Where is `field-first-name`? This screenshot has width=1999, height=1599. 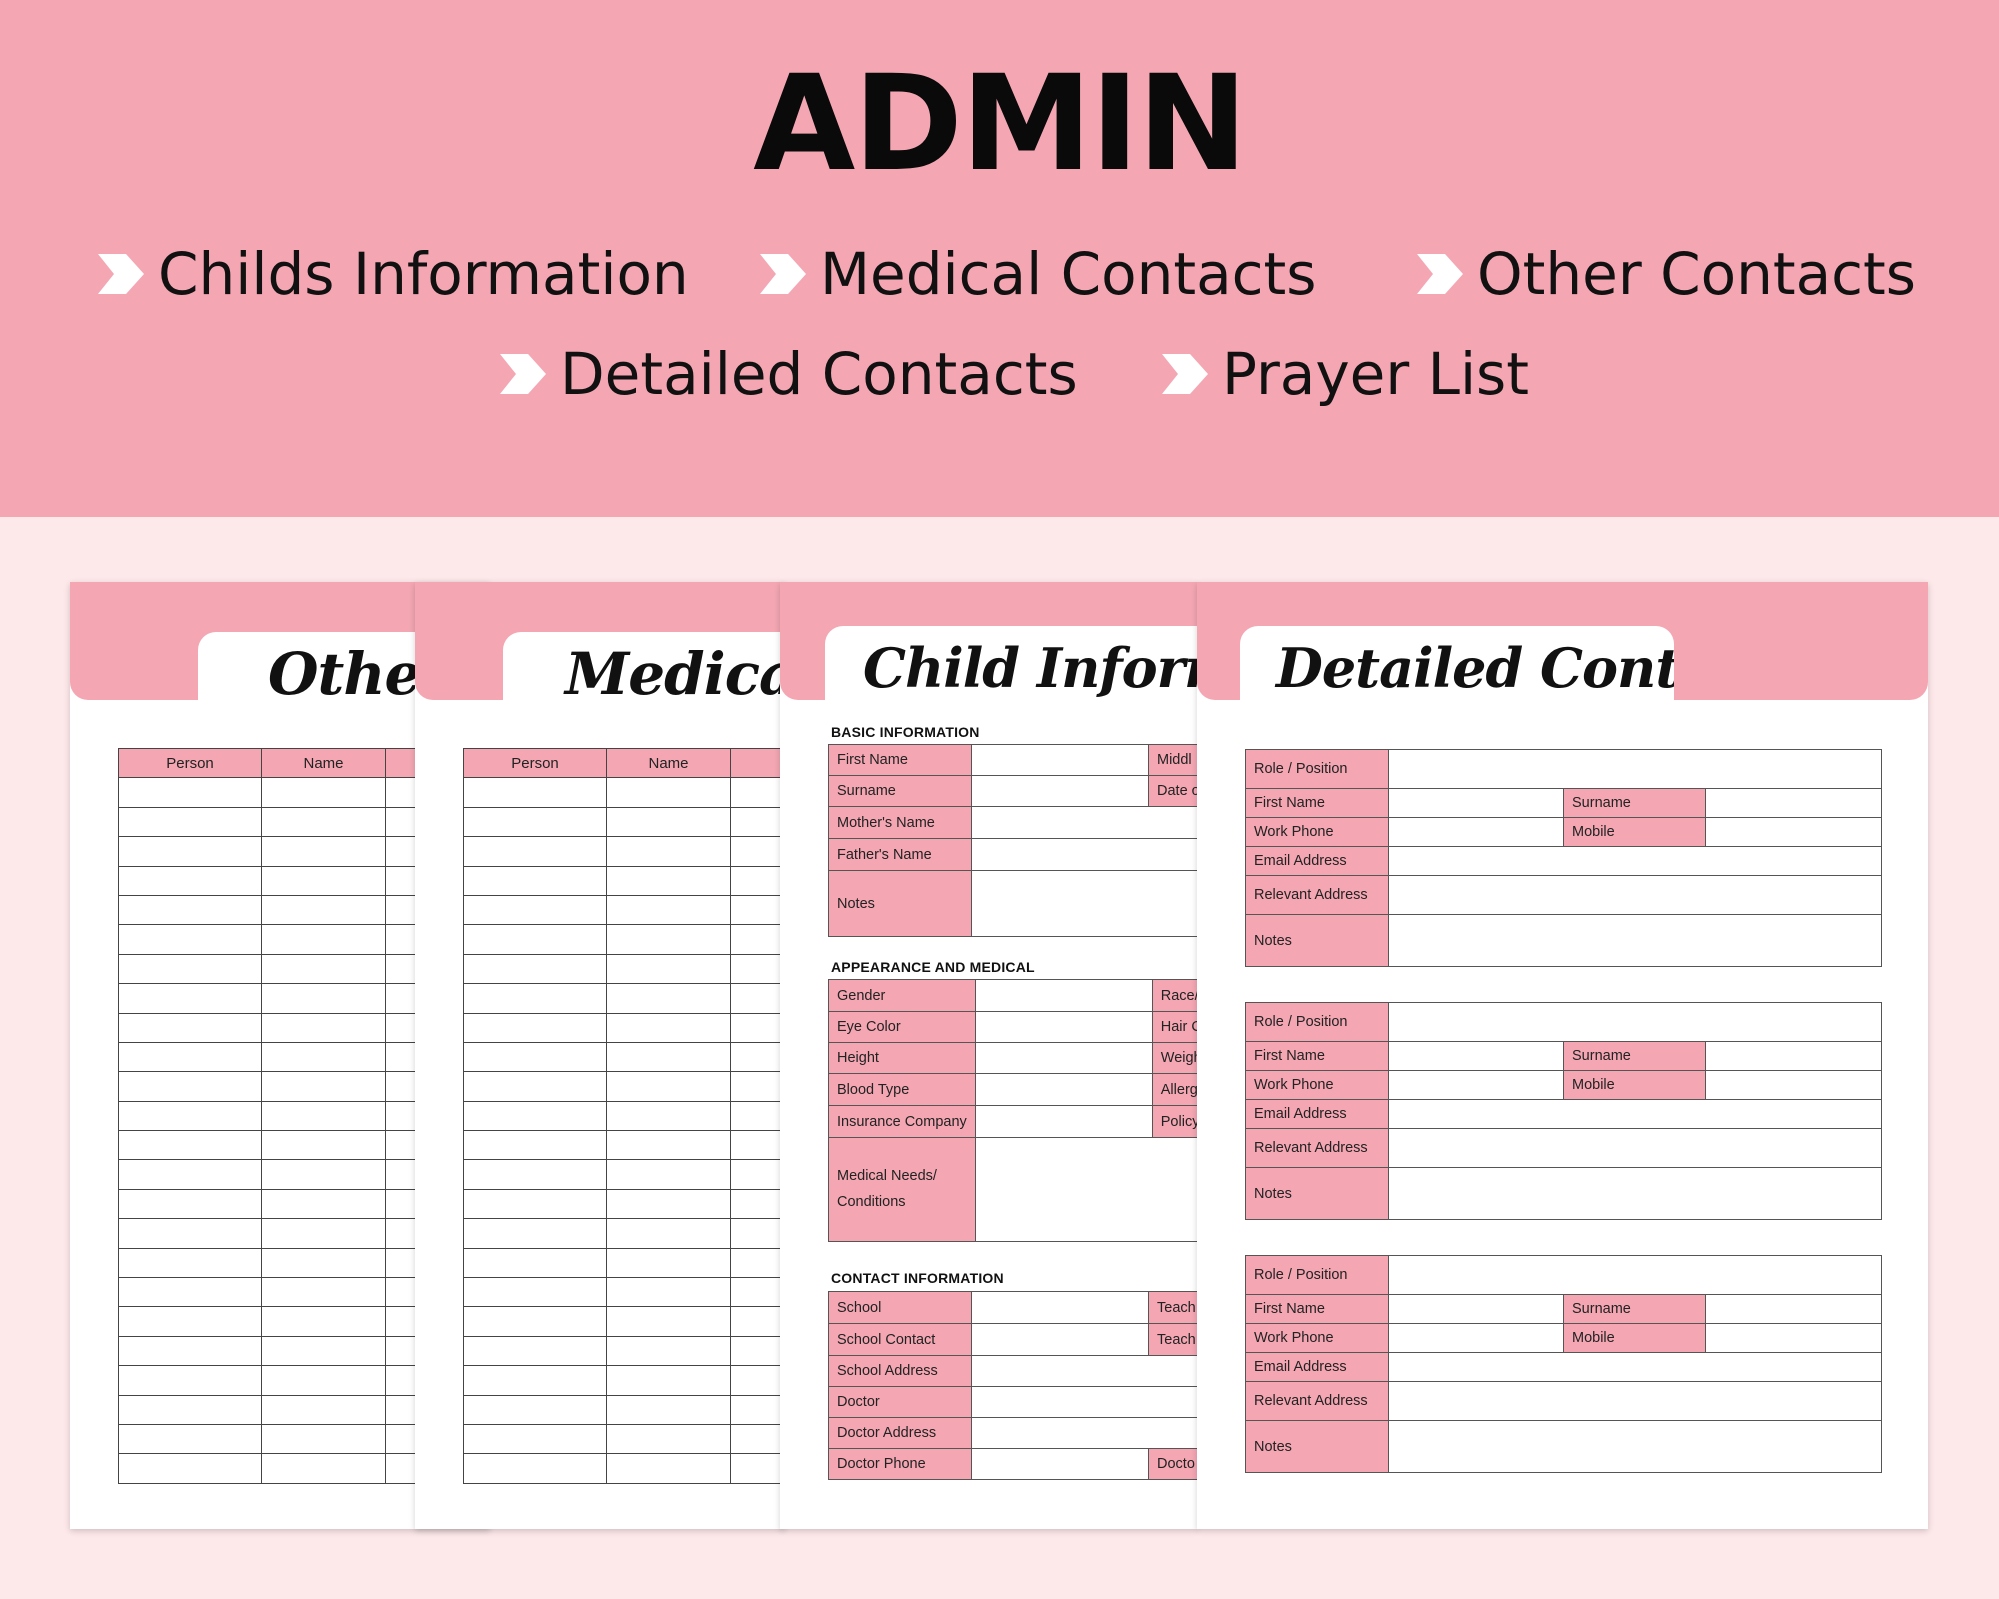 field-first-name is located at coordinates (1476, 1056).